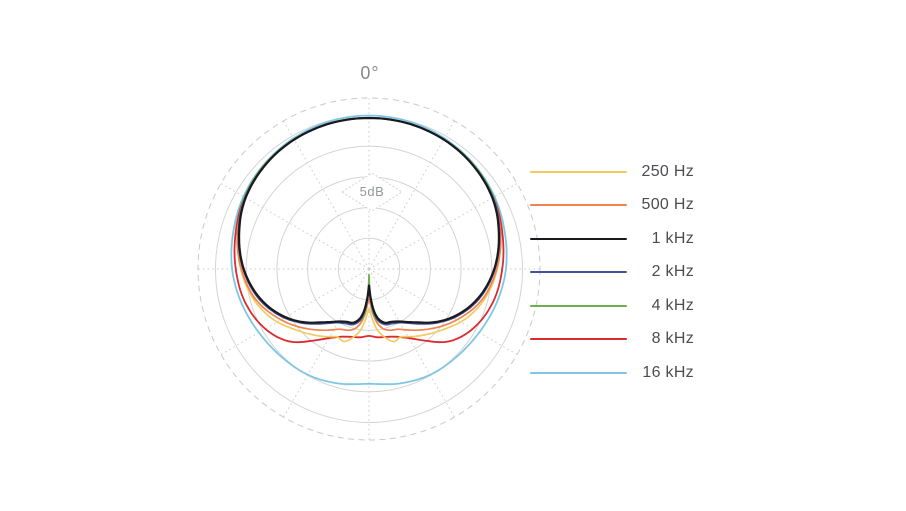 This screenshot has height=511, width=906. I want to click on legend-item-1-khz: 1 kHz, so click(612, 239).